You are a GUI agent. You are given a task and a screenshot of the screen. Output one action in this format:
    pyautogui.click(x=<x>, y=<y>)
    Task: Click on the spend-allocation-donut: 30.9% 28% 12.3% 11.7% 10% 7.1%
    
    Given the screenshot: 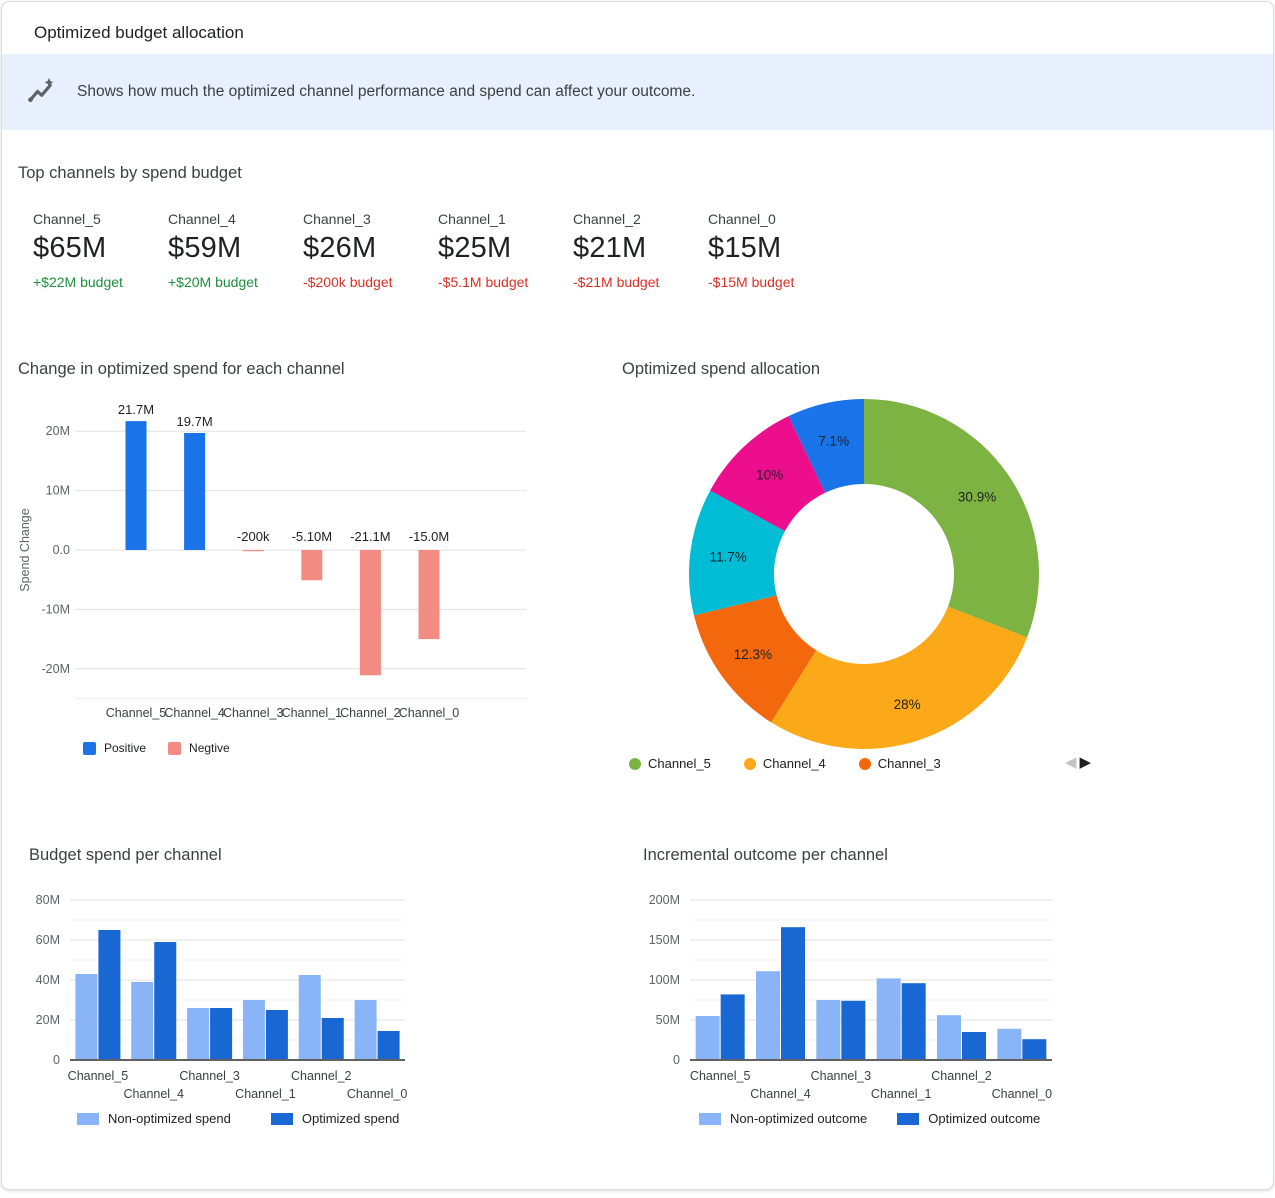 What is the action you would take?
    pyautogui.click(x=902, y=572)
    